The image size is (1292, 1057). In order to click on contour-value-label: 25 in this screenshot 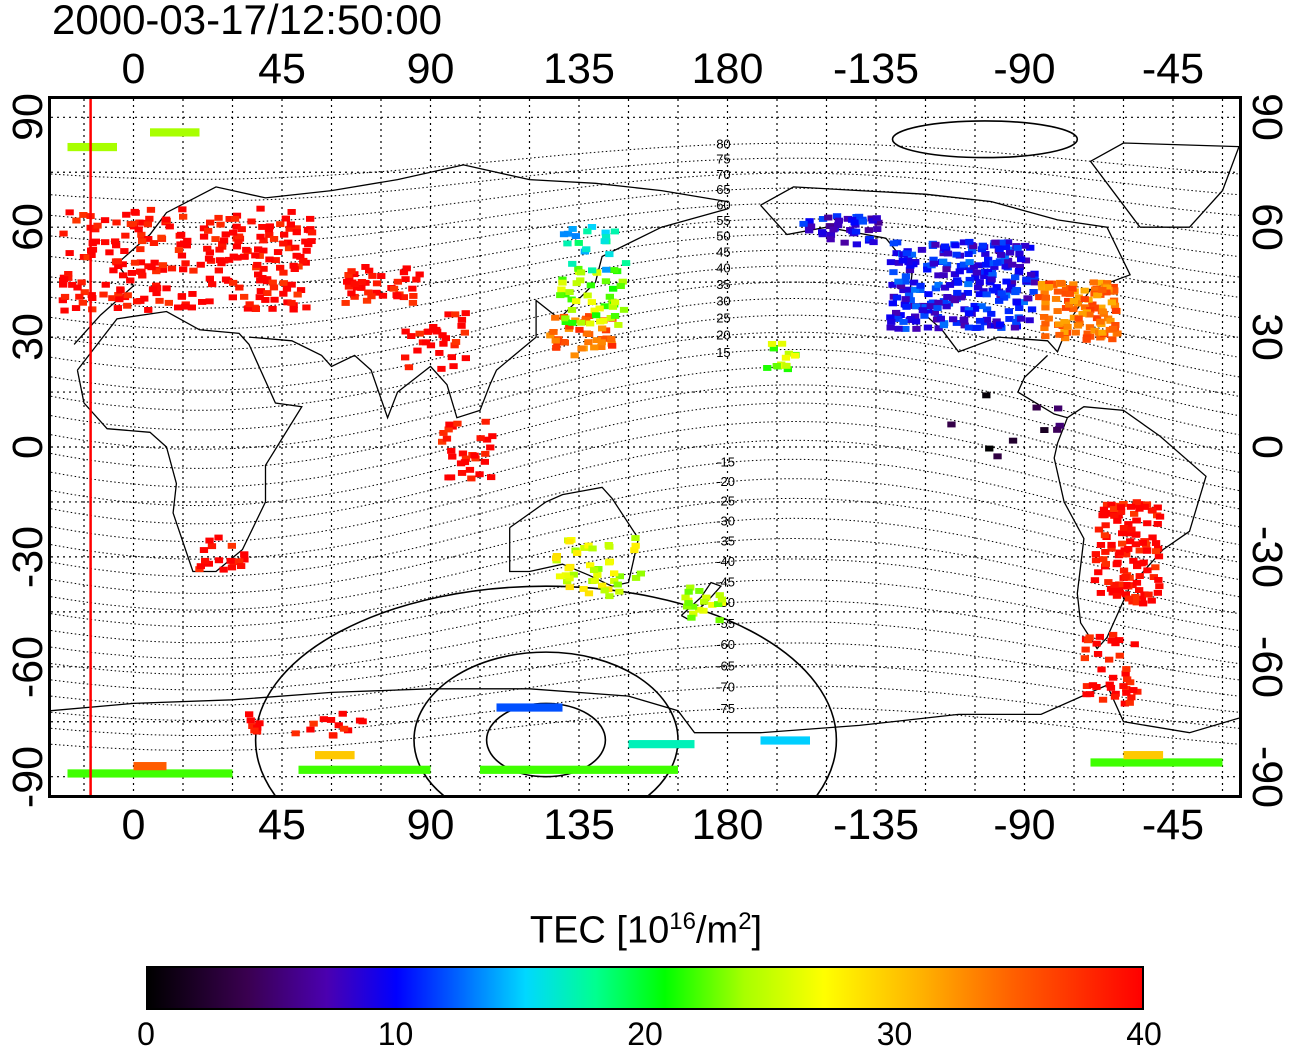, I will do `click(723, 317)`.